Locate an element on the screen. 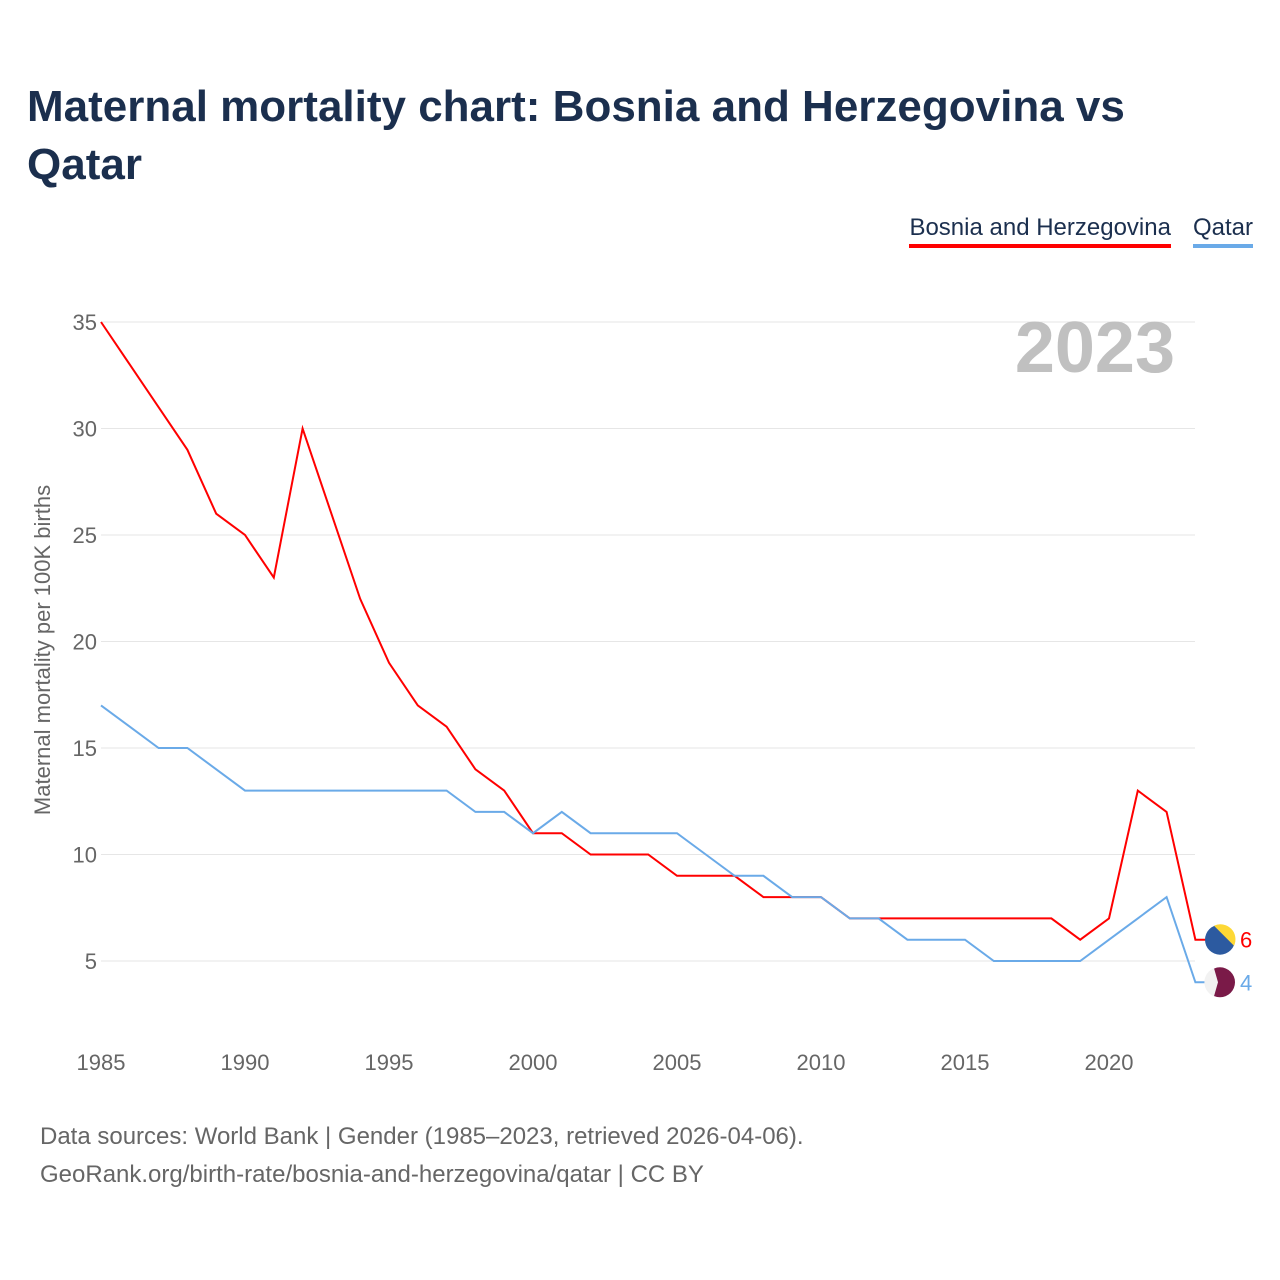  y-tick-label: 15 is located at coordinates (85, 748).